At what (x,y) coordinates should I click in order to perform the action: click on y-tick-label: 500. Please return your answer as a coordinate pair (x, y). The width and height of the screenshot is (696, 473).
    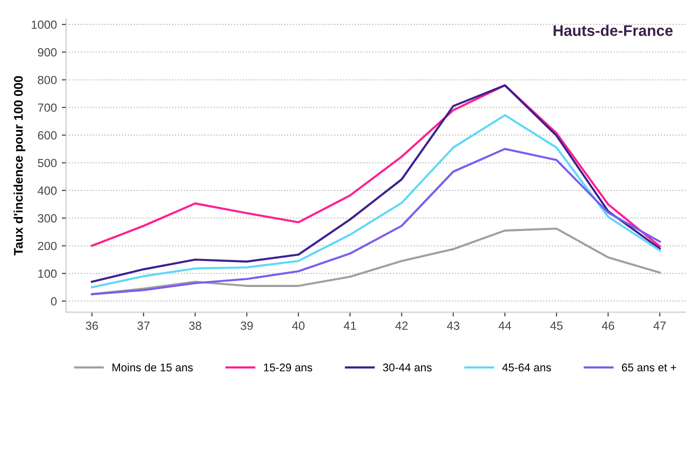
    Looking at the image, I should click on (47, 163).